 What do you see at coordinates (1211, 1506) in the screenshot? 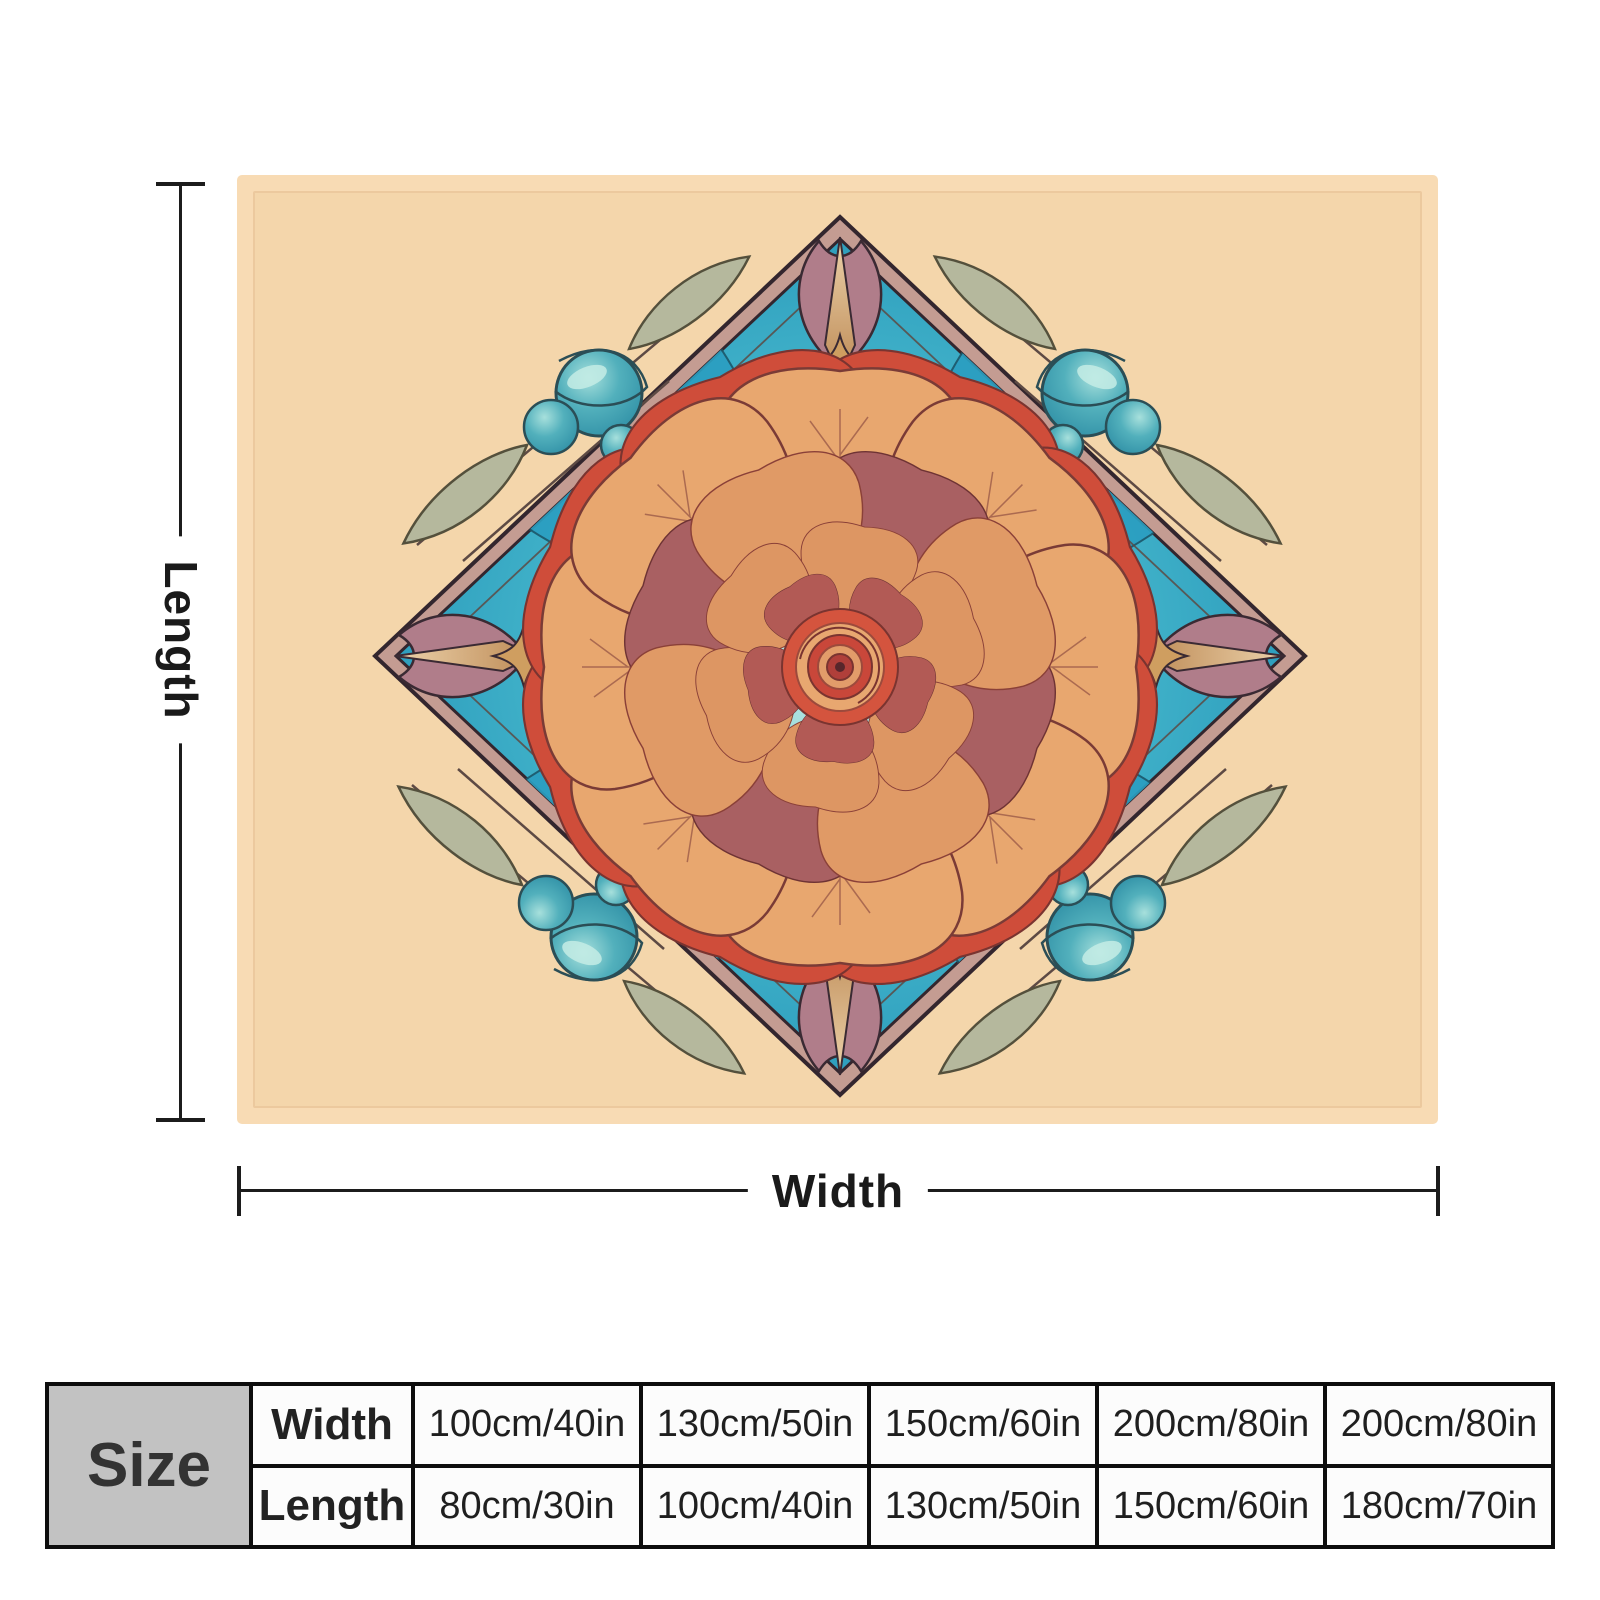
I see `length-value-cell: 150cm/60in` at bounding box center [1211, 1506].